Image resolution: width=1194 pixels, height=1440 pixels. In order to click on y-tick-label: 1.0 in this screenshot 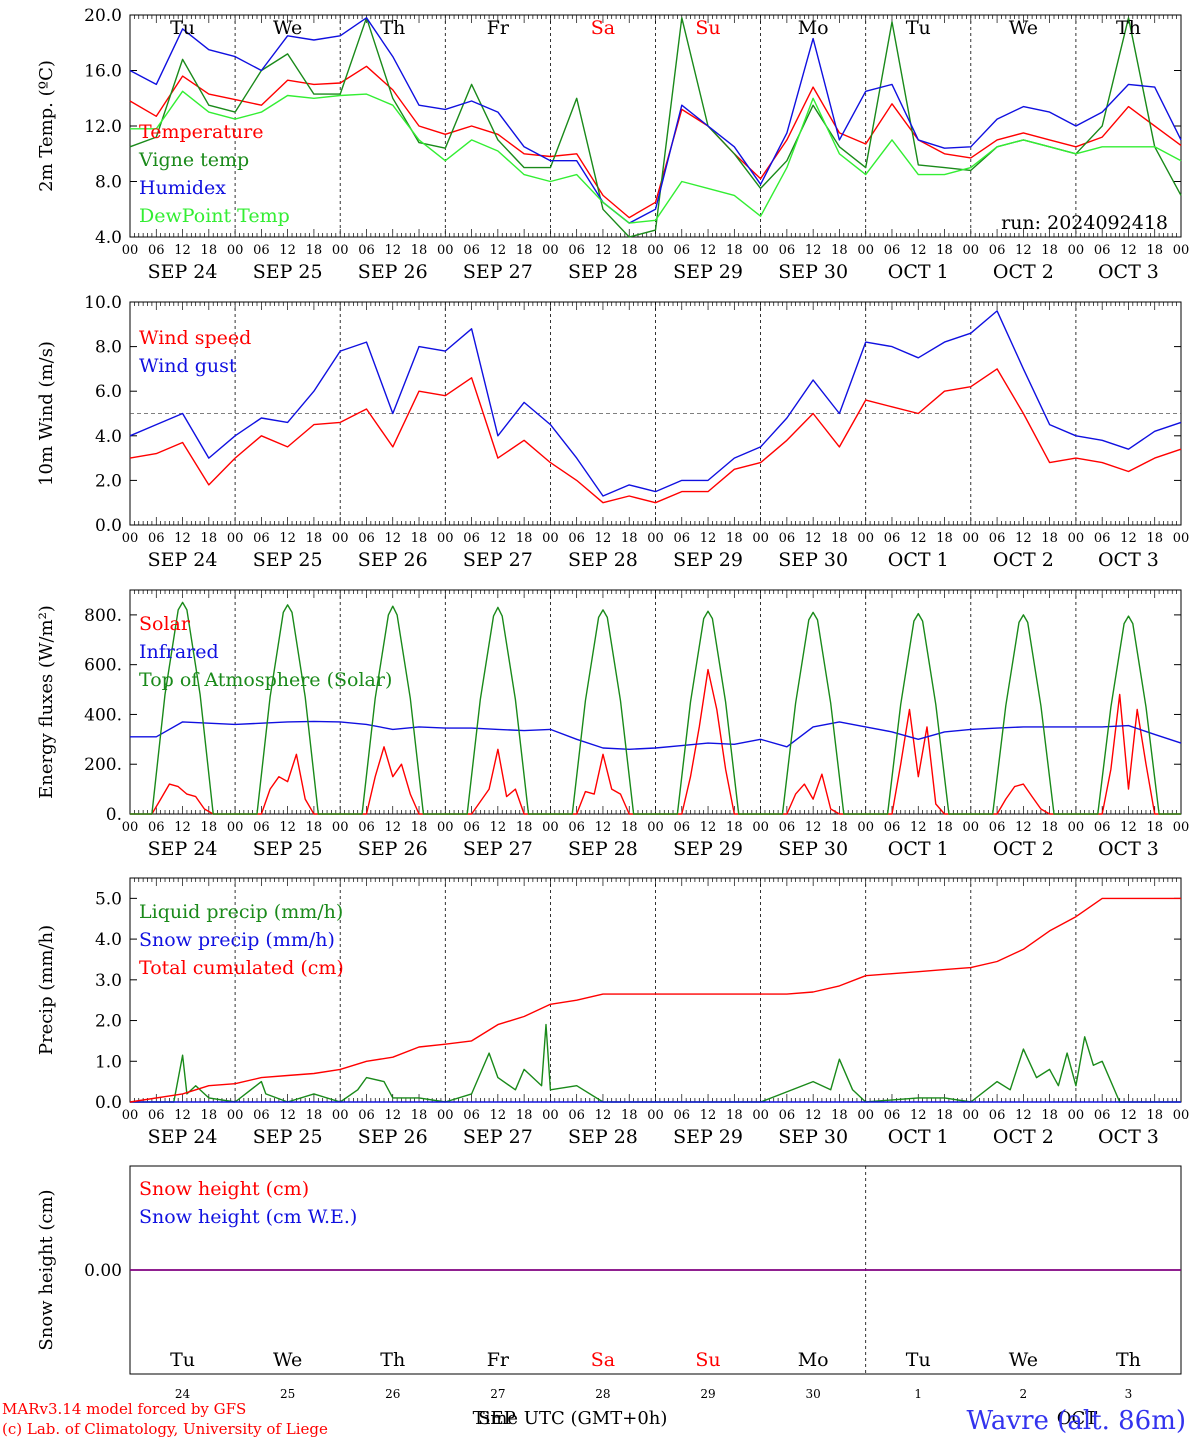, I will do `click(108, 1062)`.